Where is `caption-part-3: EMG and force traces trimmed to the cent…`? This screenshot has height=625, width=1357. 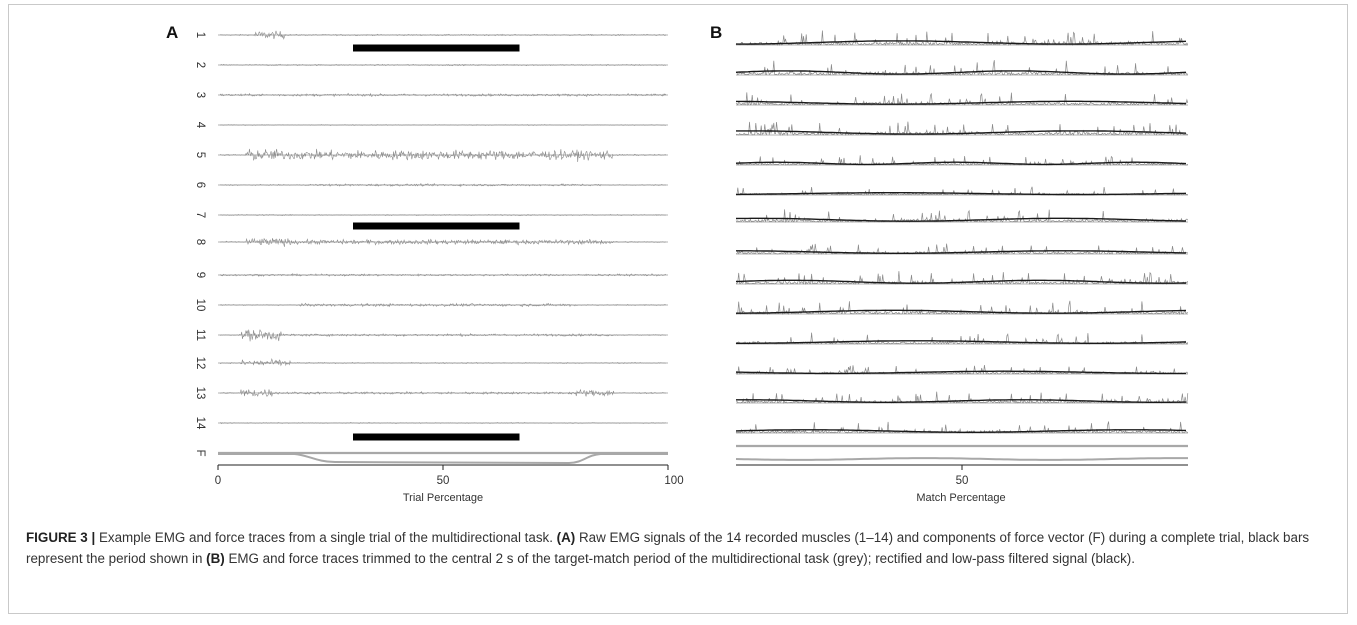 caption-part-3: EMG and force traces trimmed to the cent… is located at coordinates (679, 558).